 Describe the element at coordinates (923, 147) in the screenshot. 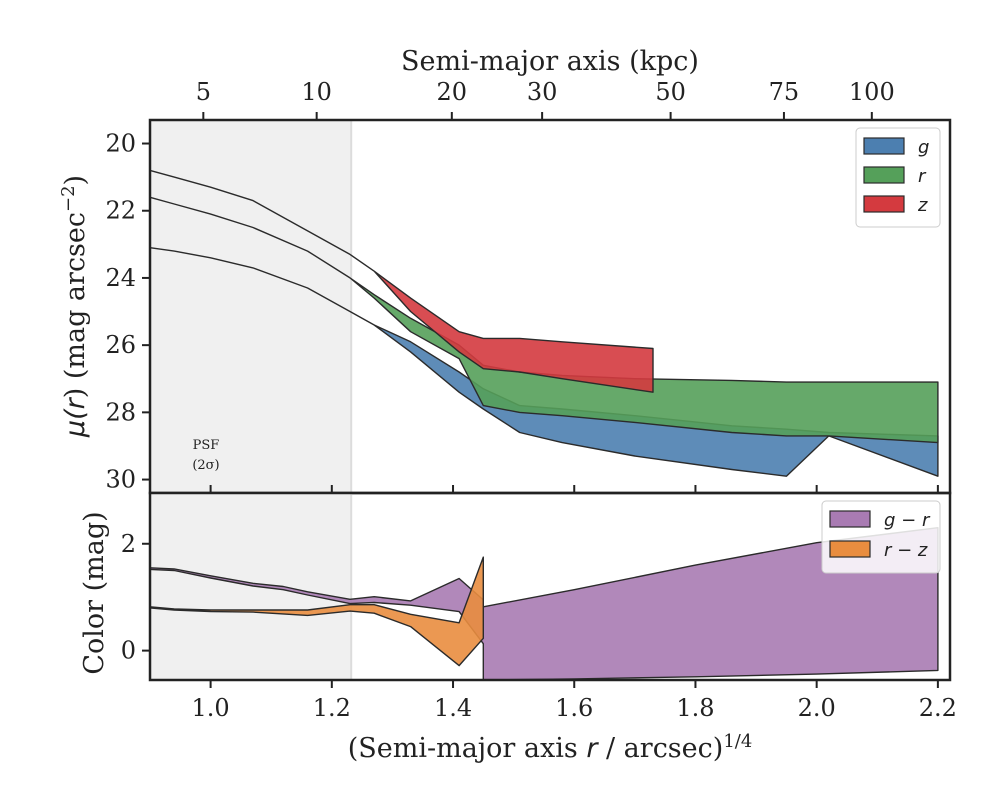

I see `legend-label: g` at that location.